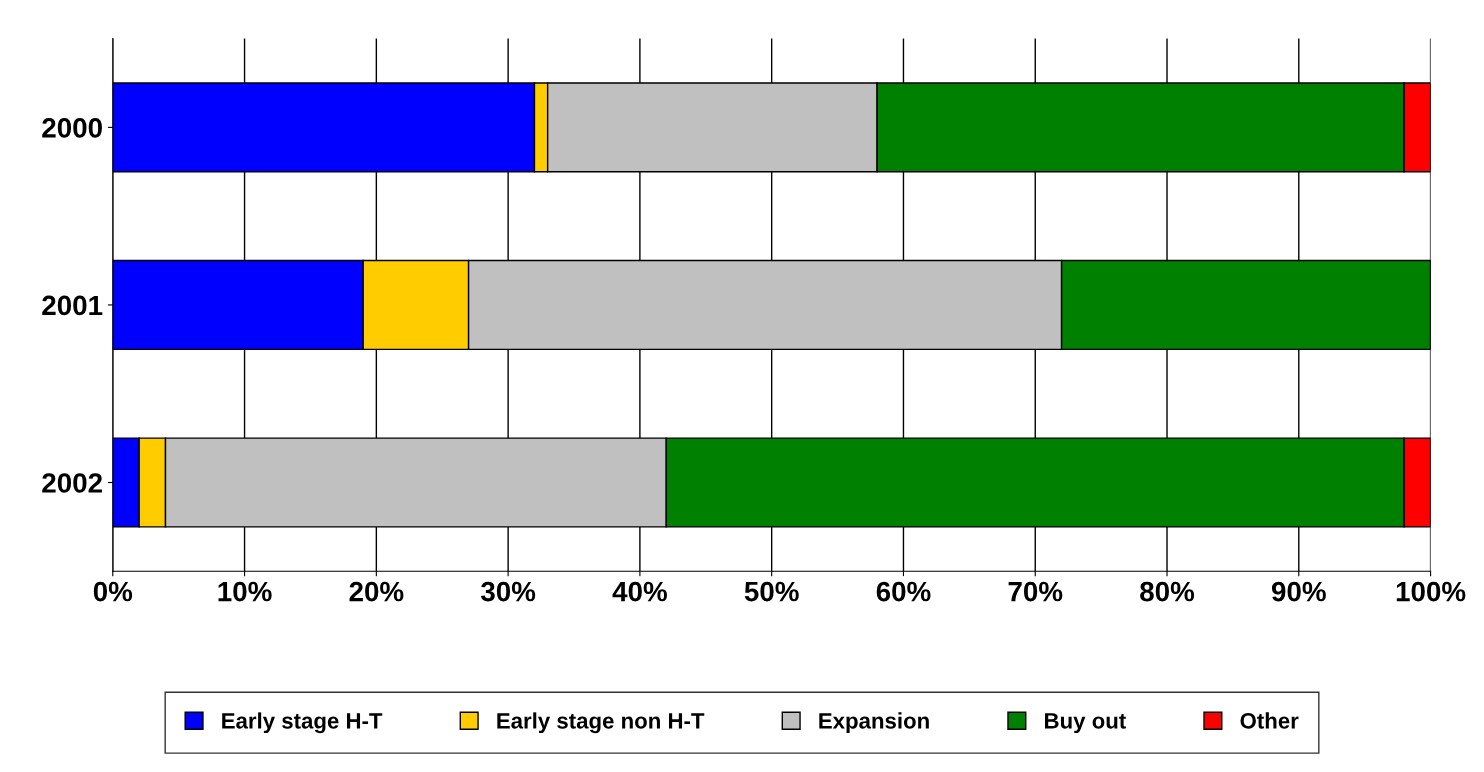 This screenshot has height=772, width=1484. Describe the element at coordinates (508, 591) in the screenshot. I see `x-tick-label: 30%` at that location.